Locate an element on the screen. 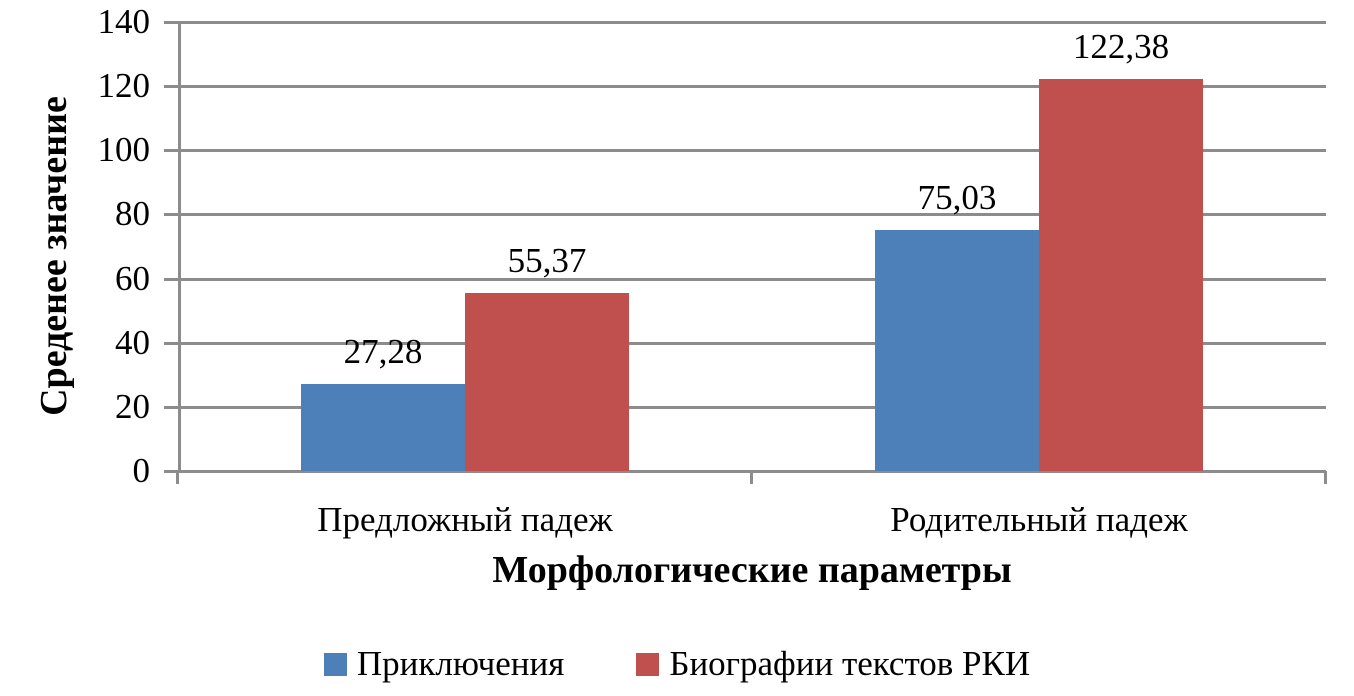 This screenshot has height=696, width=1354. y-tick-label: 80 is located at coordinates (132, 214).